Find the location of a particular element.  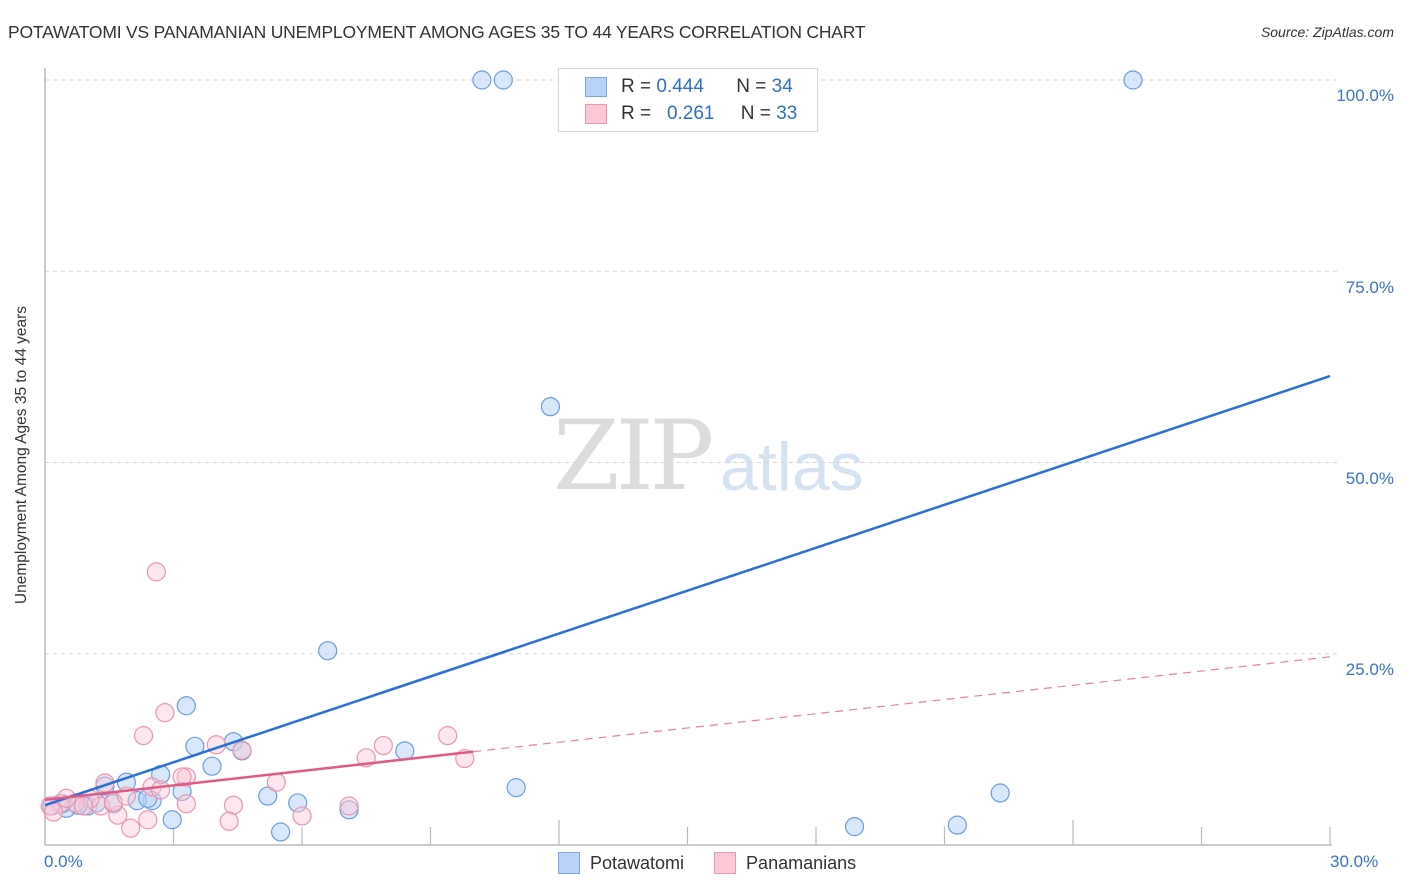

legend-label: Panamanians is located at coordinates (801, 862).